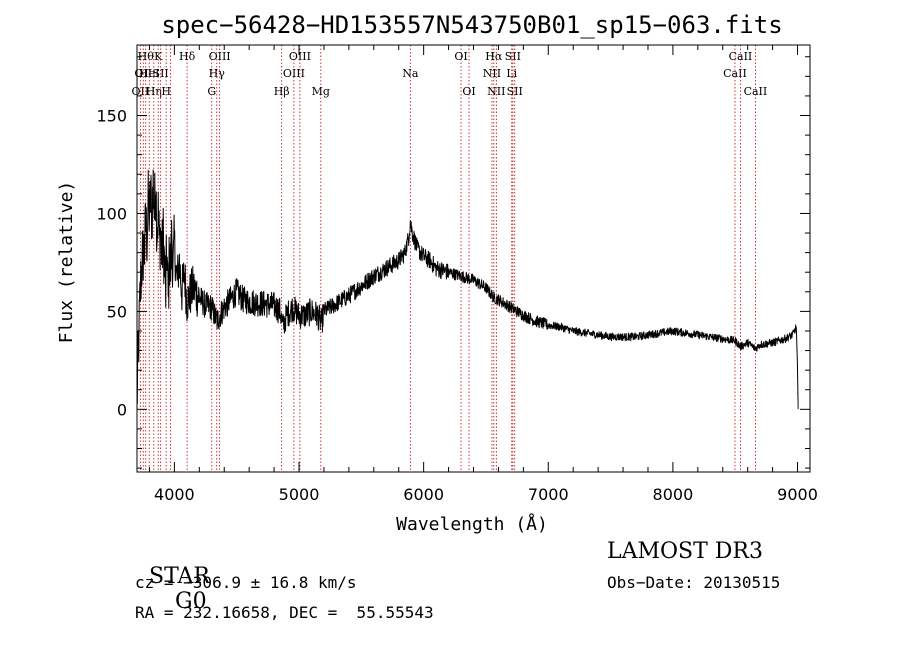 The width and height of the screenshot is (900, 649). Describe the element at coordinates (211, 91) in the screenshot. I see `line-label: G` at that location.